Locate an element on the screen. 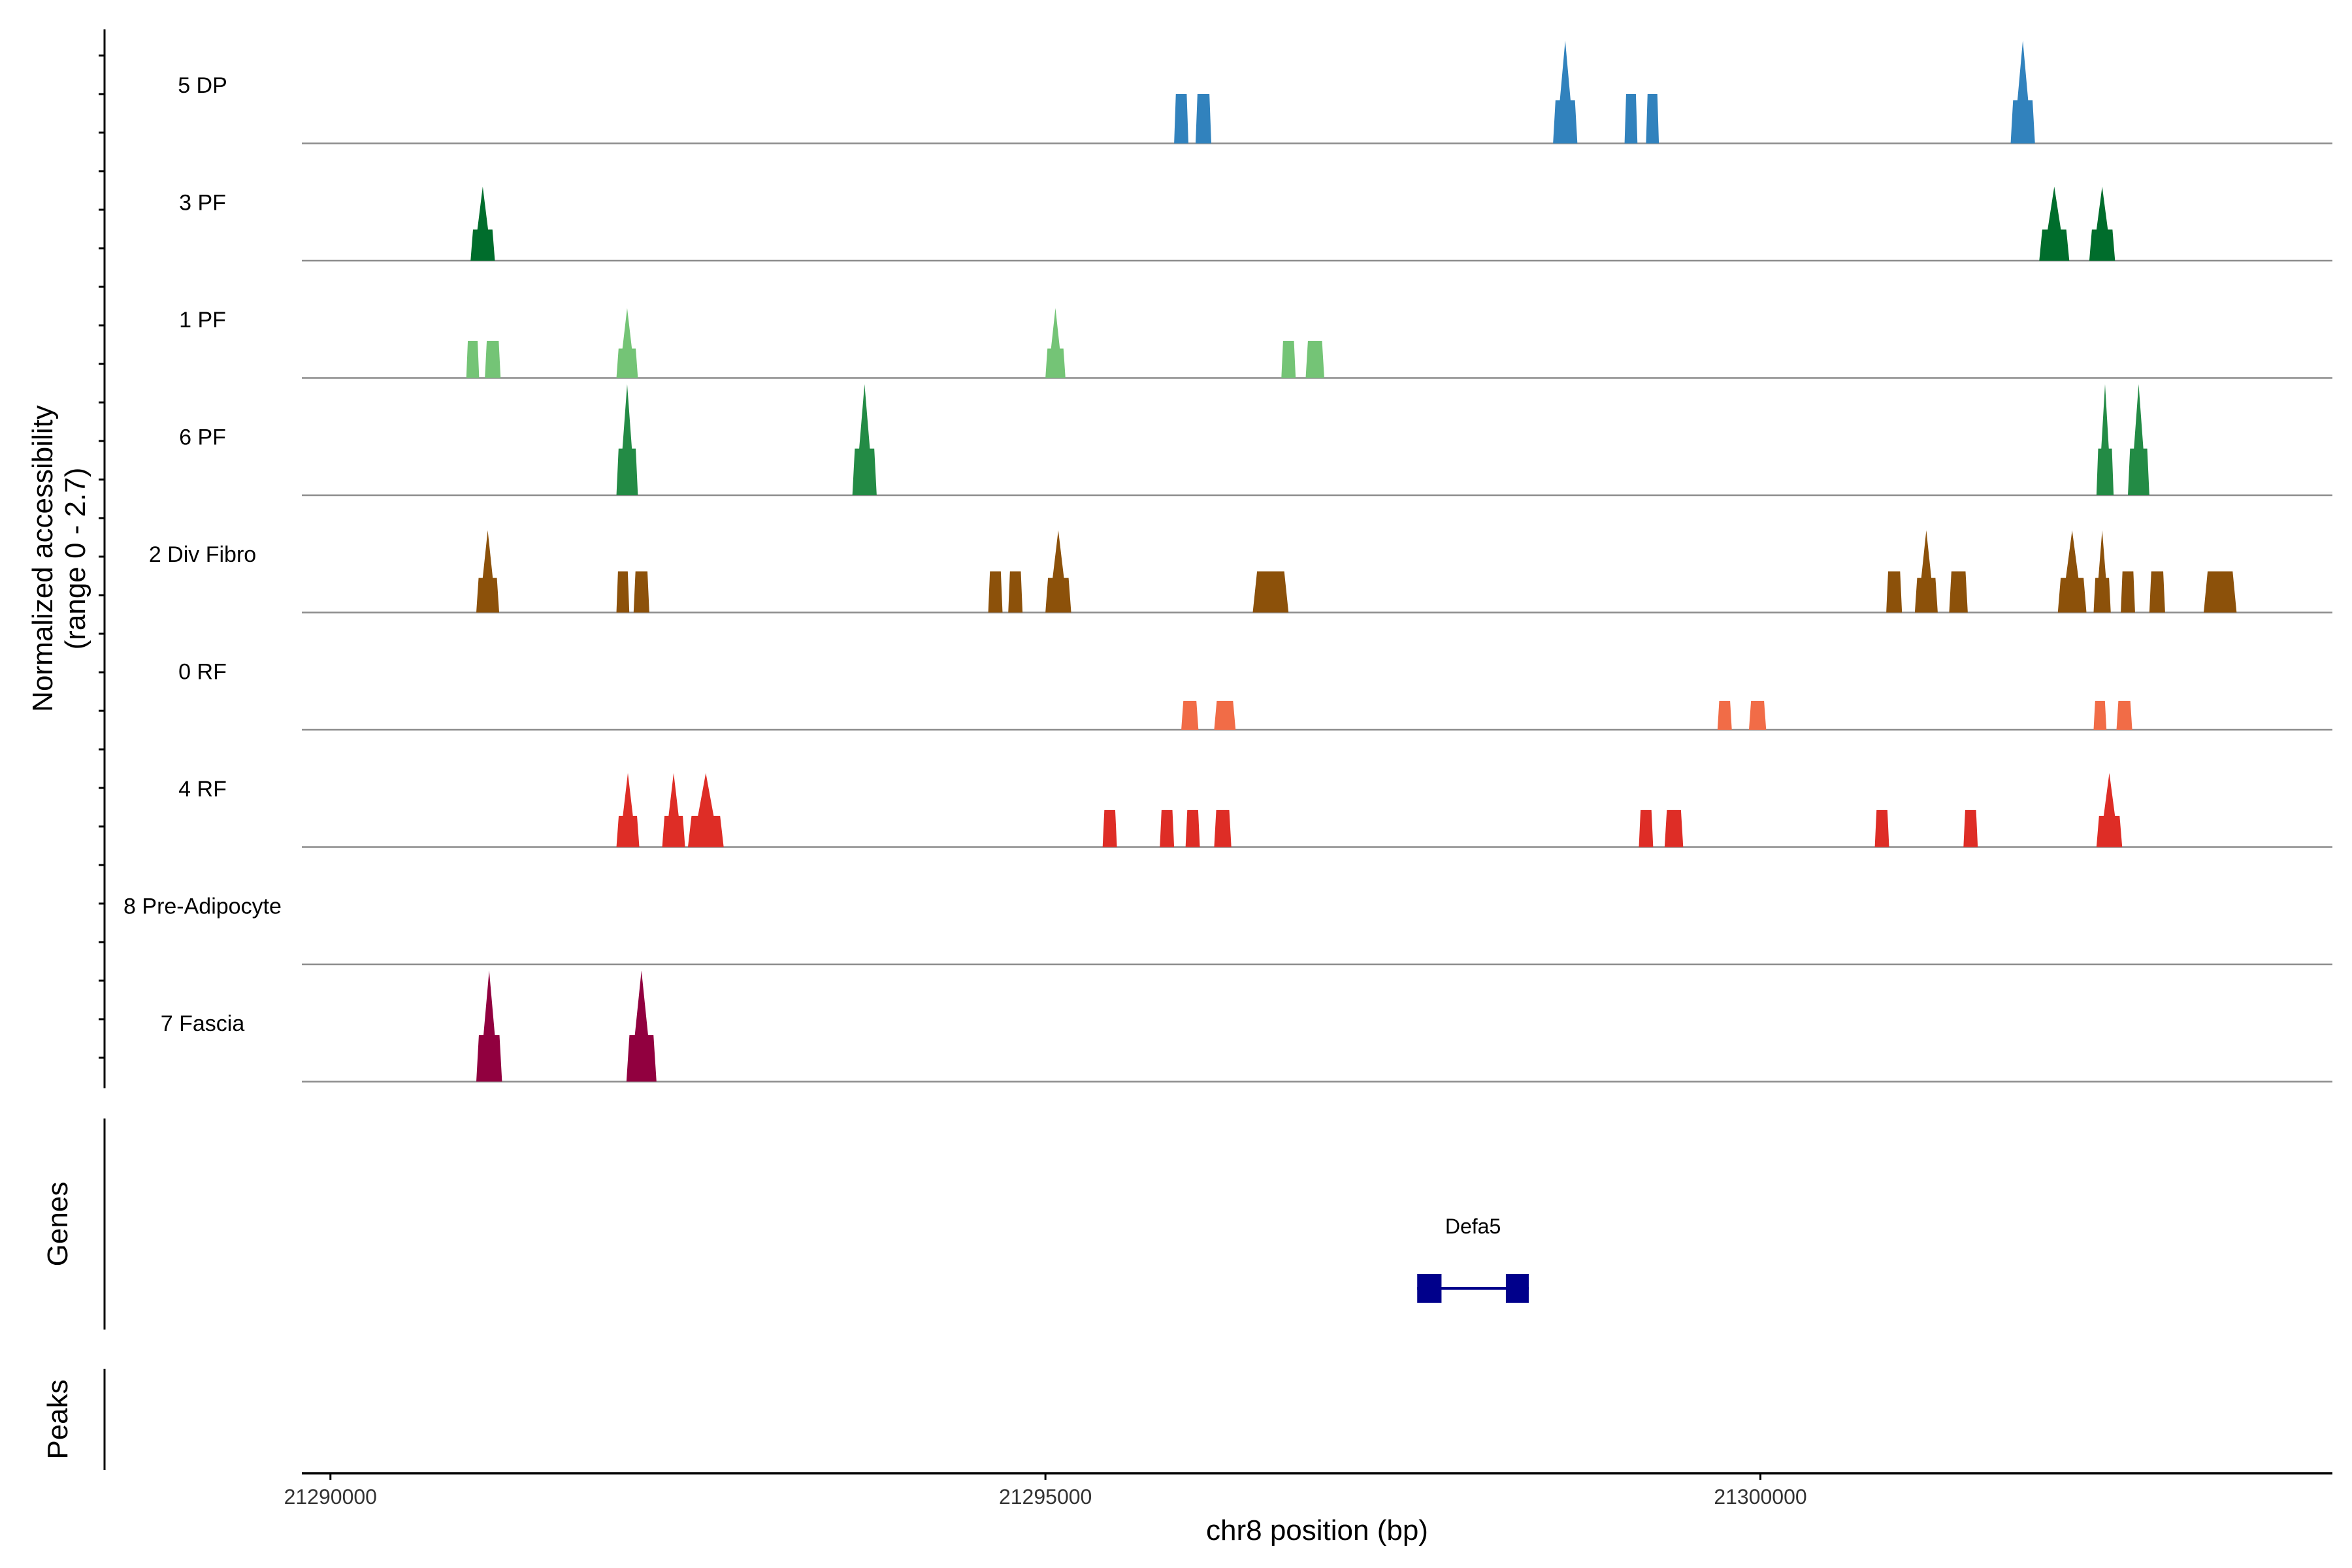  genes-panel: Defa5 is located at coordinates (816, 1224).